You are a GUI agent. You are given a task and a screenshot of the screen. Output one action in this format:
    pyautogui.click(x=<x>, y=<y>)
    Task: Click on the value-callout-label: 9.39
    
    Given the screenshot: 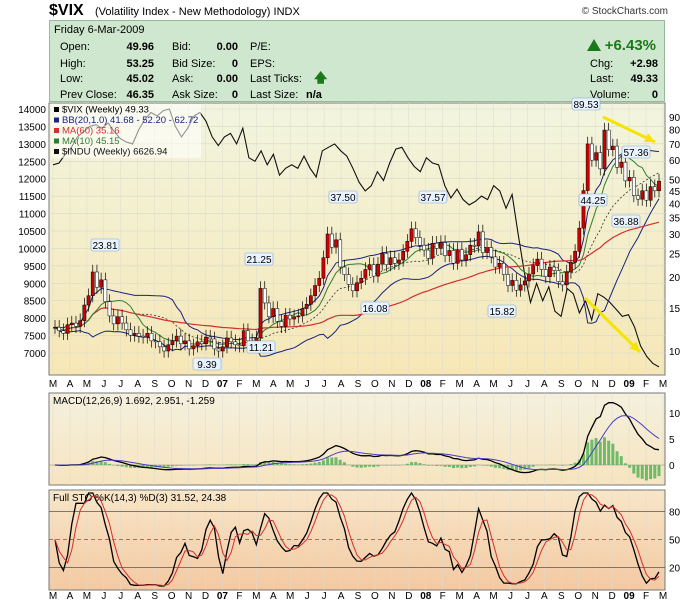 What is the action you would take?
    pyautogui.click(x=207, y=365)
    